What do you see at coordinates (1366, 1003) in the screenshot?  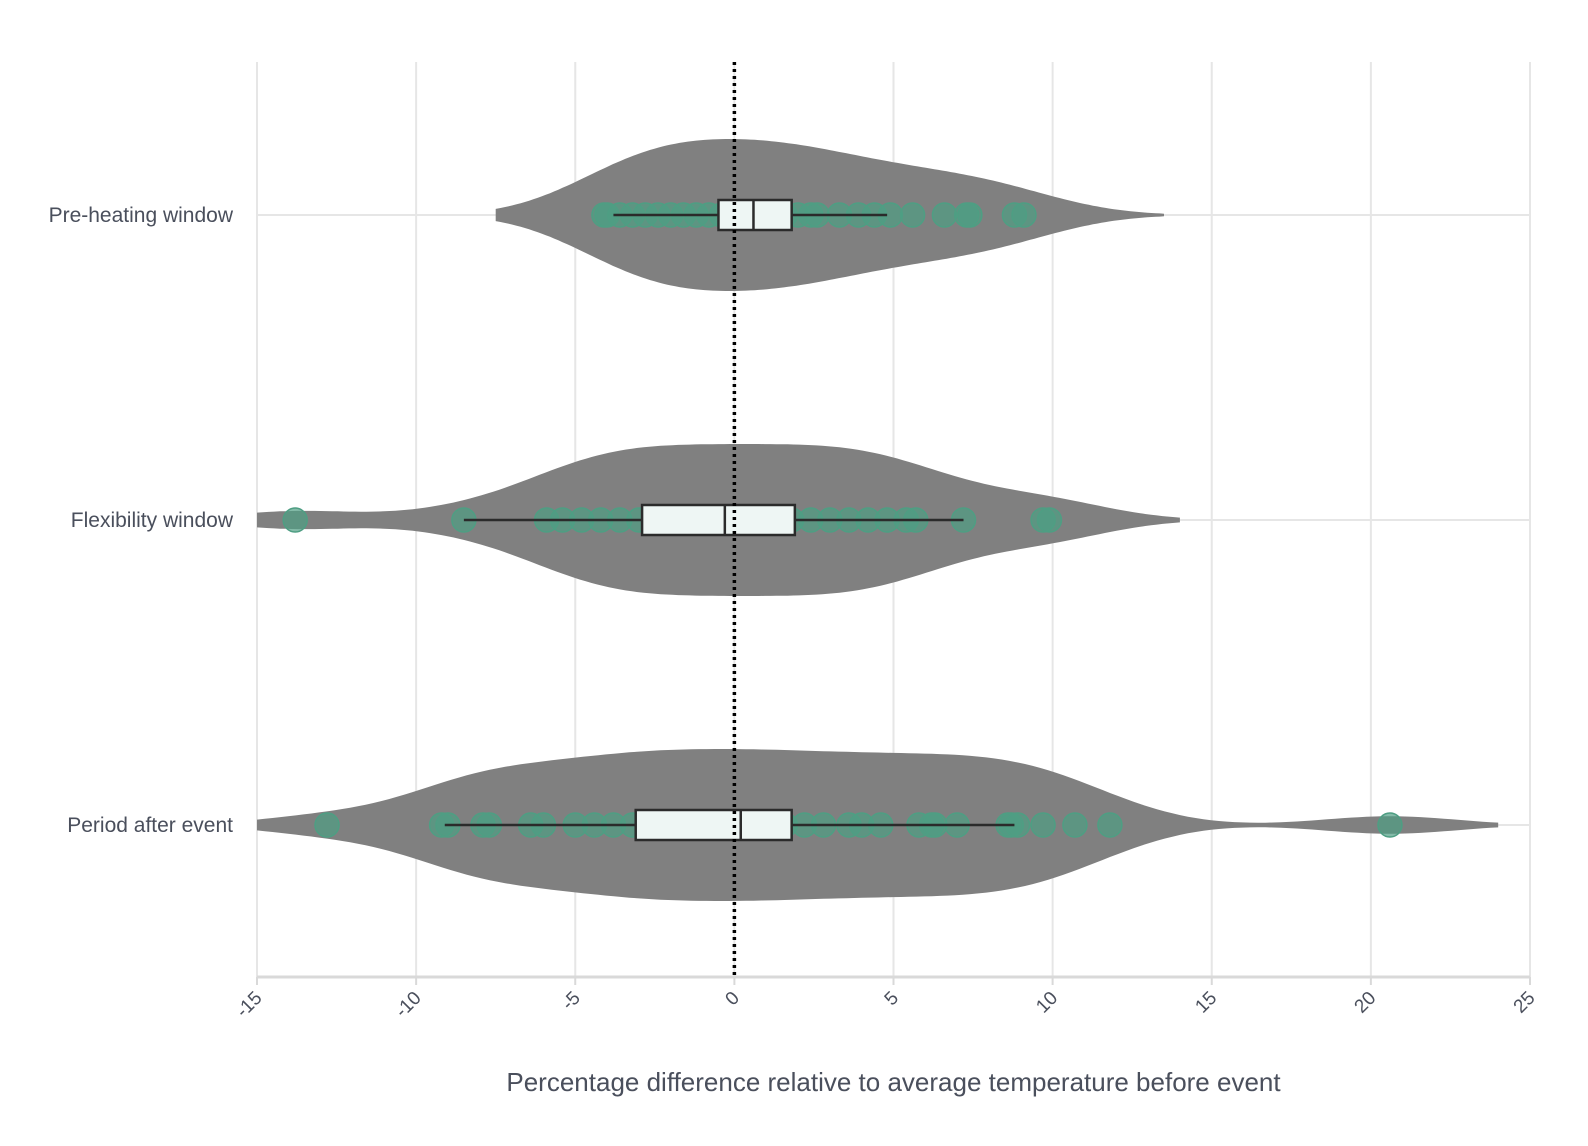 I see `x-tick-label: 20` at bounding box center [1366, 1003].